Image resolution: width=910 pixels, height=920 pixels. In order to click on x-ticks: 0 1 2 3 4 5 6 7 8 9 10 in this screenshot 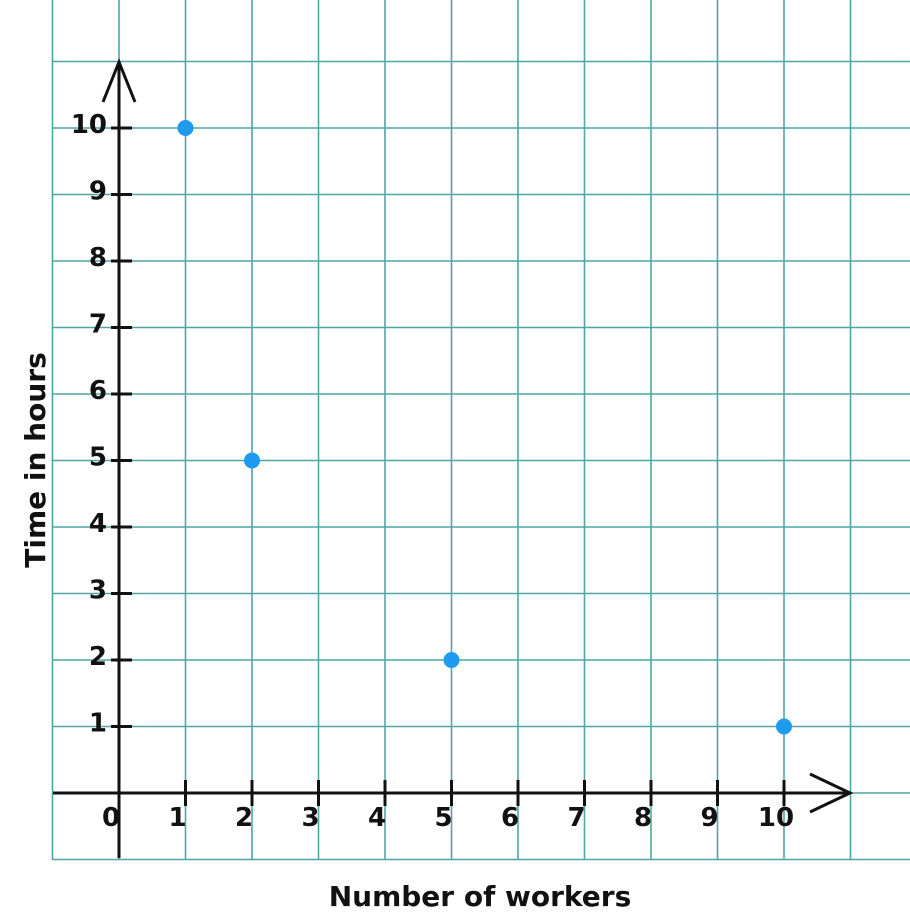, I will do `click(448, 806)`.